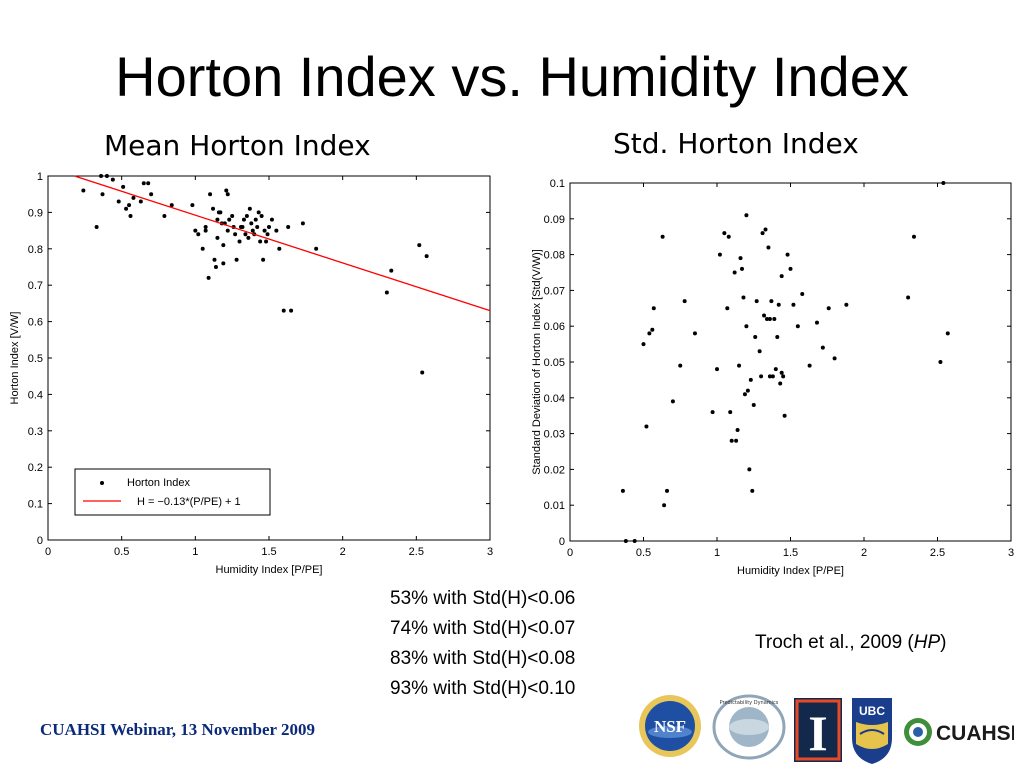 The width and height of the screenshot is (1024, 768). I want to click on std-x-axis-label: Humidity Index [P/PE], so click(790, 571).